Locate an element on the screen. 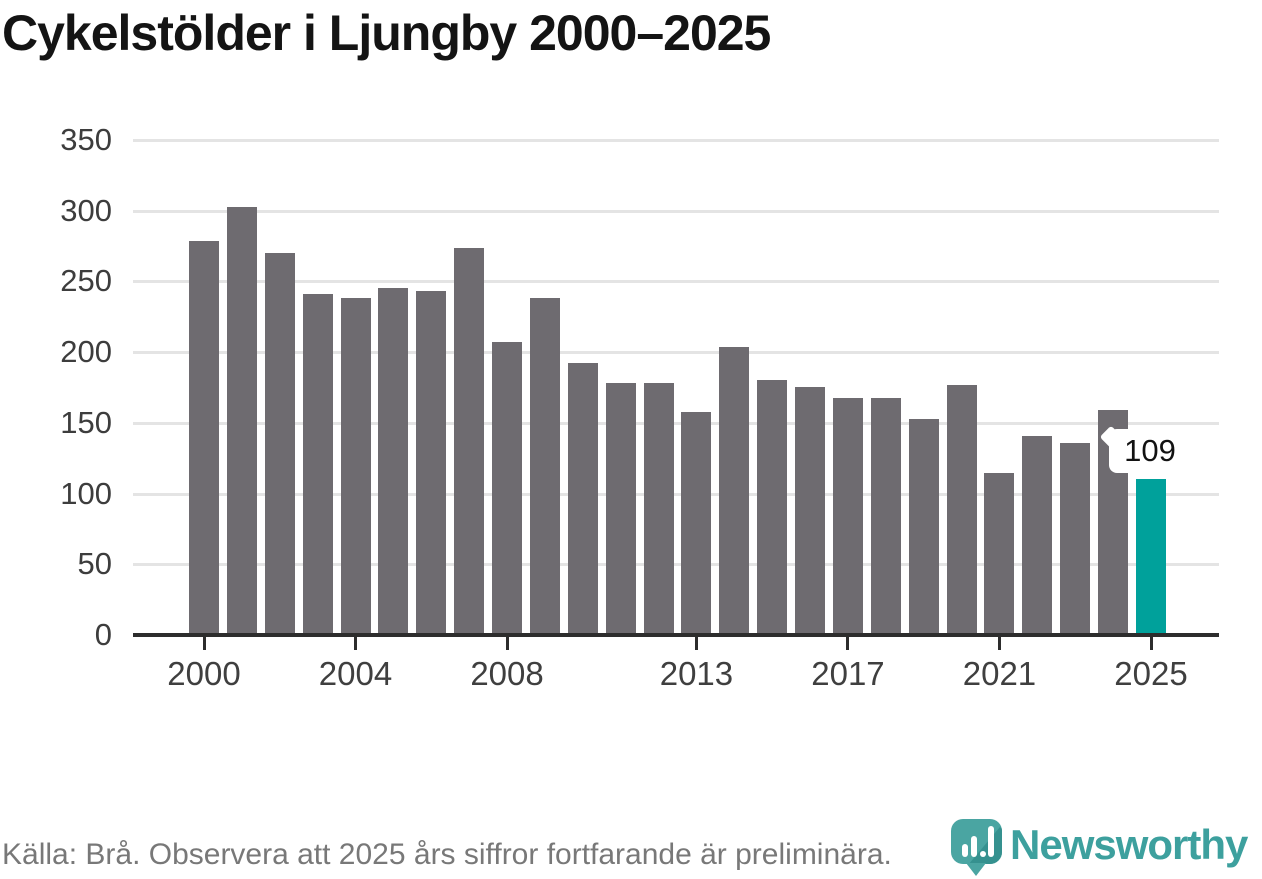 The height and width of the screenshot is (879, 1262). bar-2022 is located at coordinates (1037, 534).